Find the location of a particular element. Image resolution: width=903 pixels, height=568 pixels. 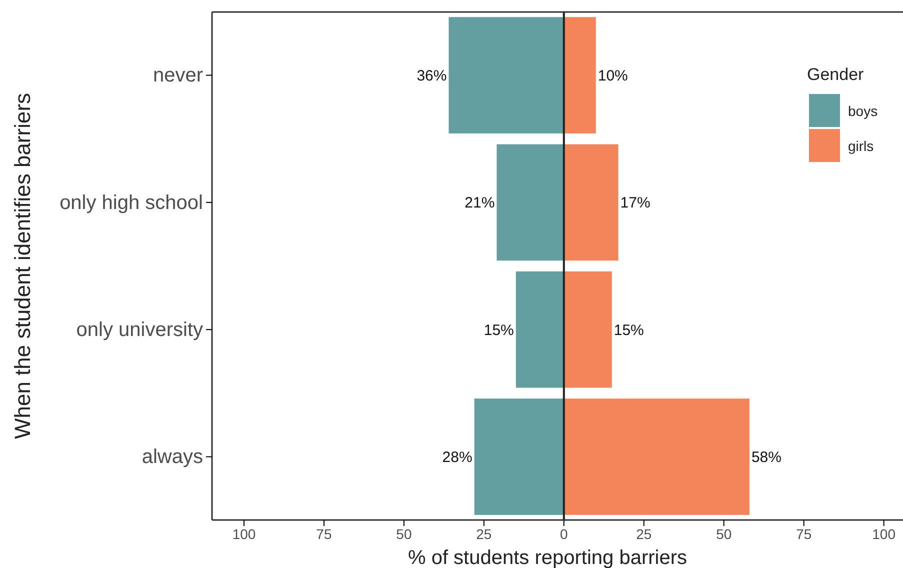

y-tick-label: never is located at coordinates (178, 75).